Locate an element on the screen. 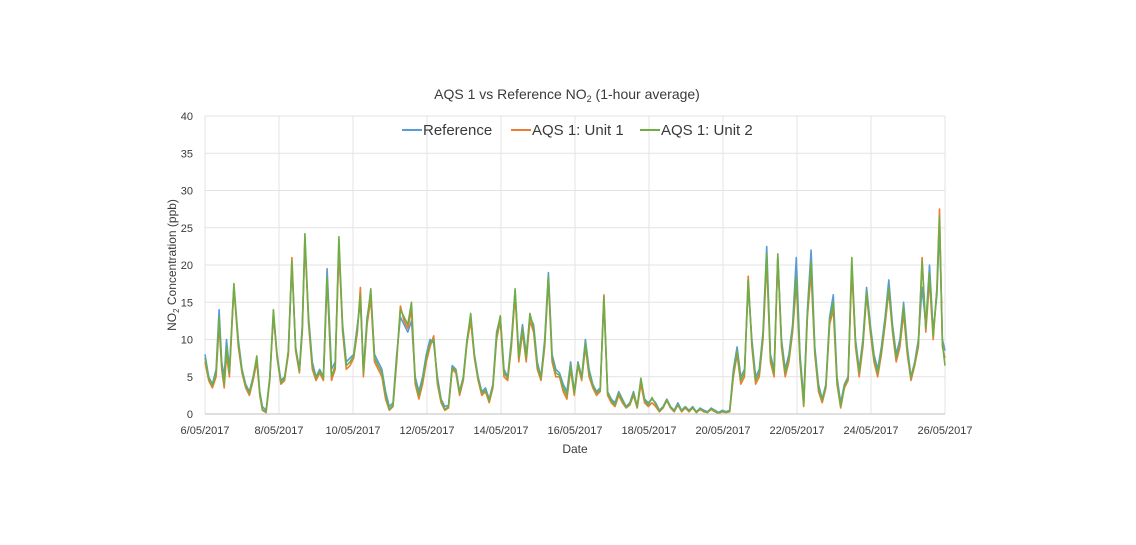 Image resolution: width=1136 pixels, height=545 pixels. y-tick-label: 25 is located at coordinates (187, 229).